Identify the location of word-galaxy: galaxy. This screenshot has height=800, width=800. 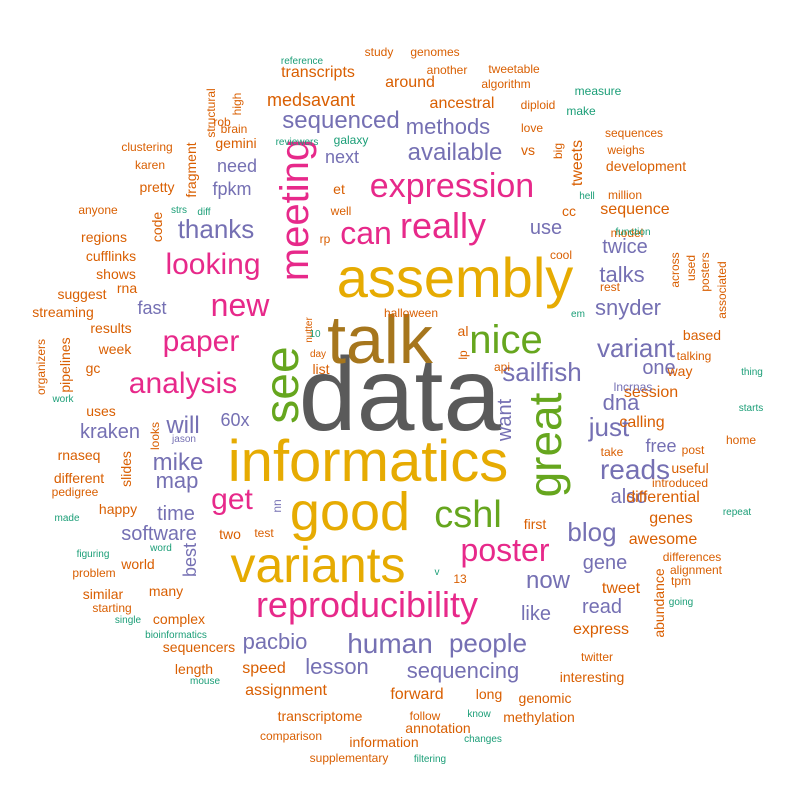
(351, 140).